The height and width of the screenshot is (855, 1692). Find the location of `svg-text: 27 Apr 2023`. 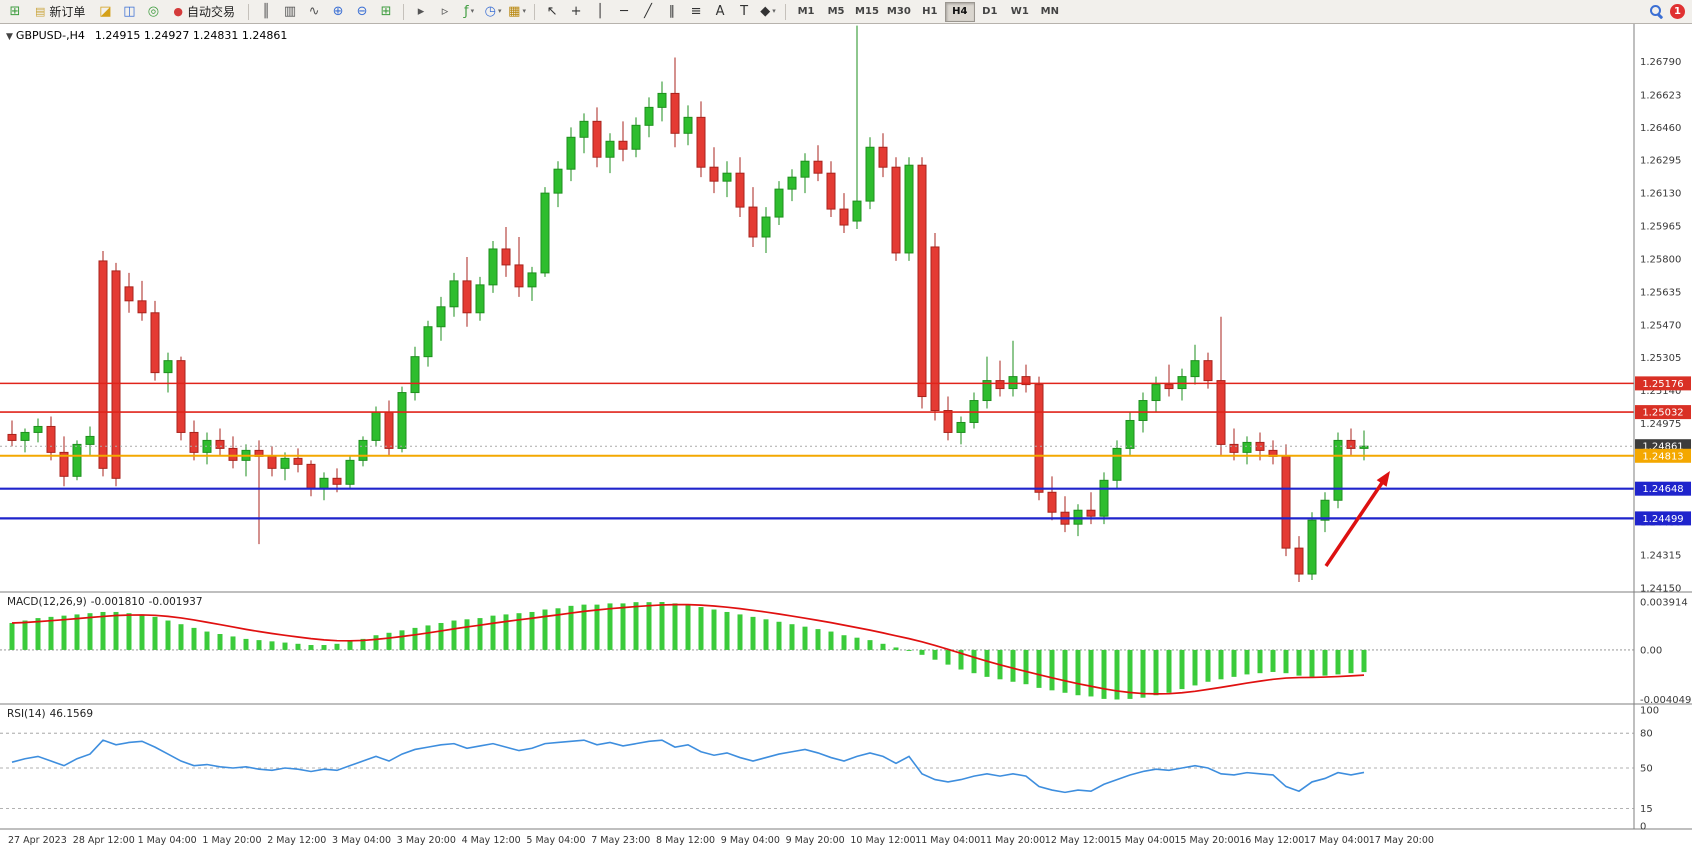

svg-text: 27 Apr 2023 is located at coordinates (37, 840).